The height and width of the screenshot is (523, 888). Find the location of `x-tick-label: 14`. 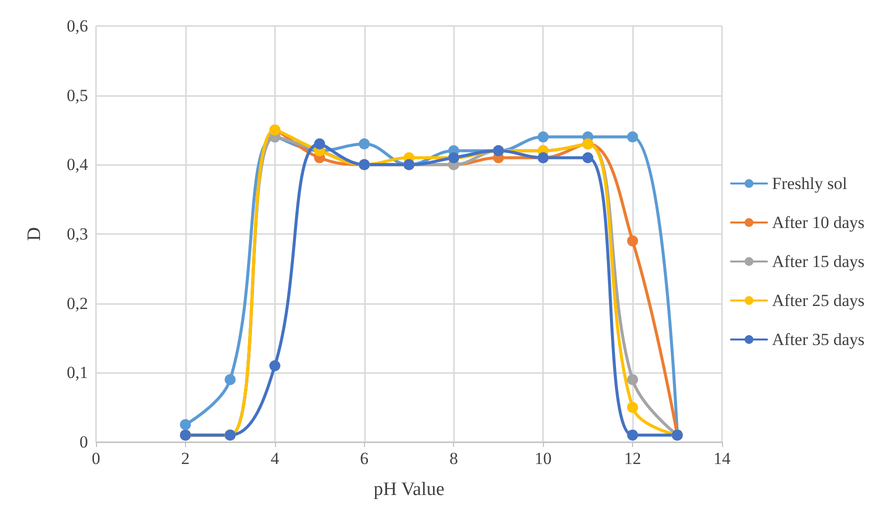

x-tick-label: 14 is located at coordinates (722, 458).